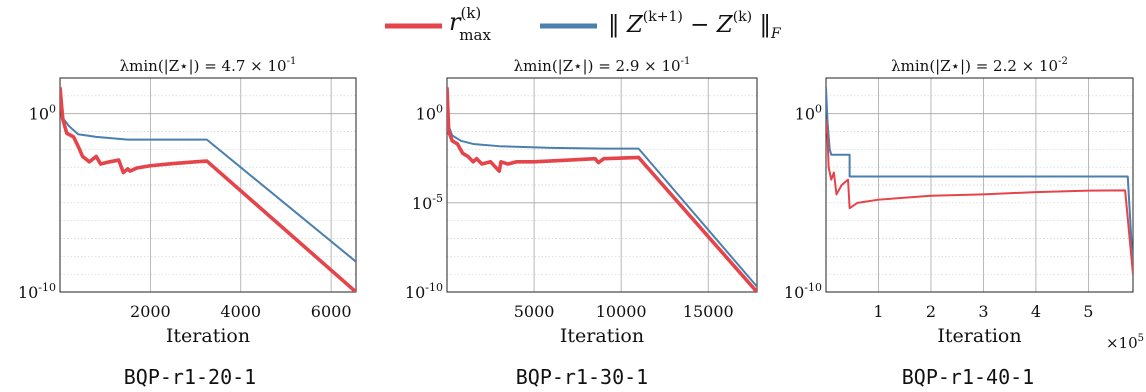  What do you see at coordinates (208, 65) in the screenshot?
I see `panel-title: λmin(|Z⋆|) = 4.7 × 10-1` at bounding box center [208, 65].